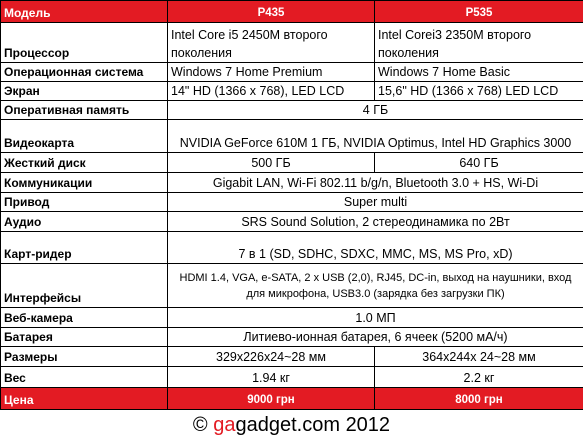  I want to click on row-label: Привод, so click(84, 202).